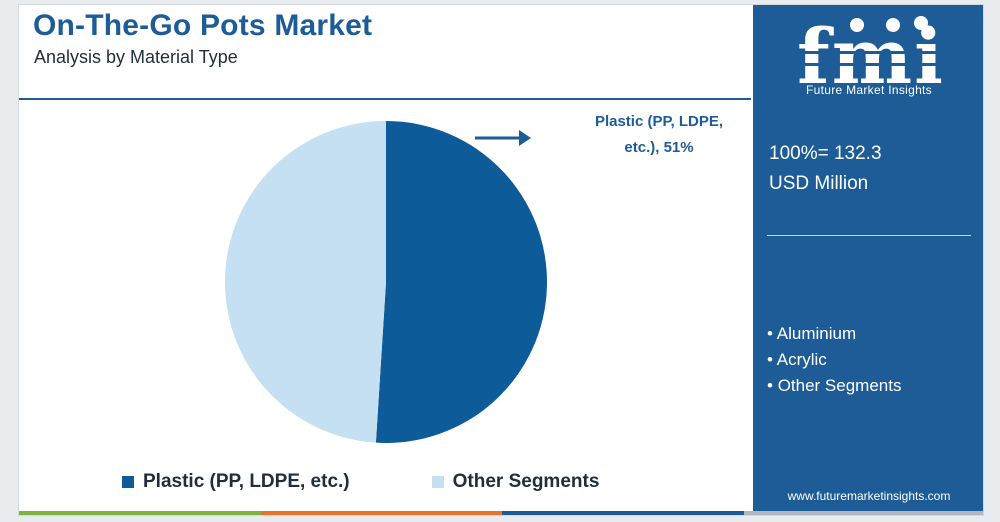 This screenshot has height=522, width=1000. What do you see at coordinates (385, 99) in the screenshot?
I see `title-divider` at bounding box center [385, 99].